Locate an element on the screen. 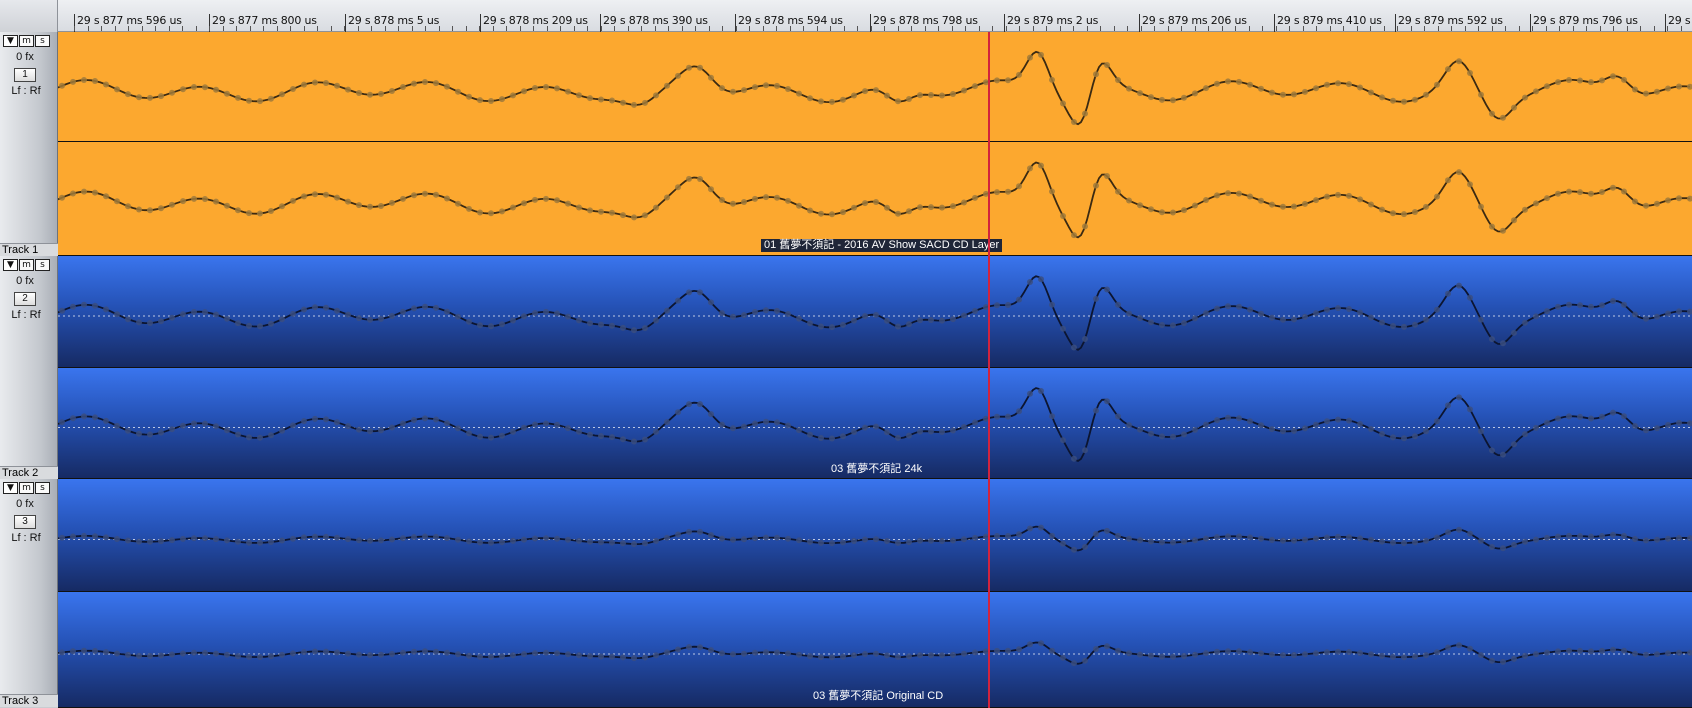 This screenshot has width=1692, height=708. track-1-fx-count: 0 fx is located at coordinates (25, 57).